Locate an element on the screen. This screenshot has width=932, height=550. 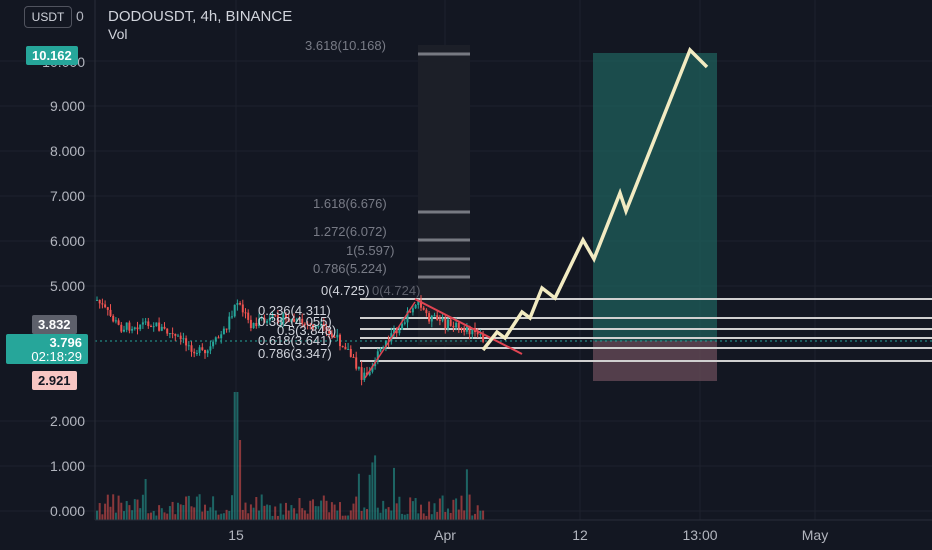
fib-label: 0.786(5.224) is located at coordinates (350, 268).